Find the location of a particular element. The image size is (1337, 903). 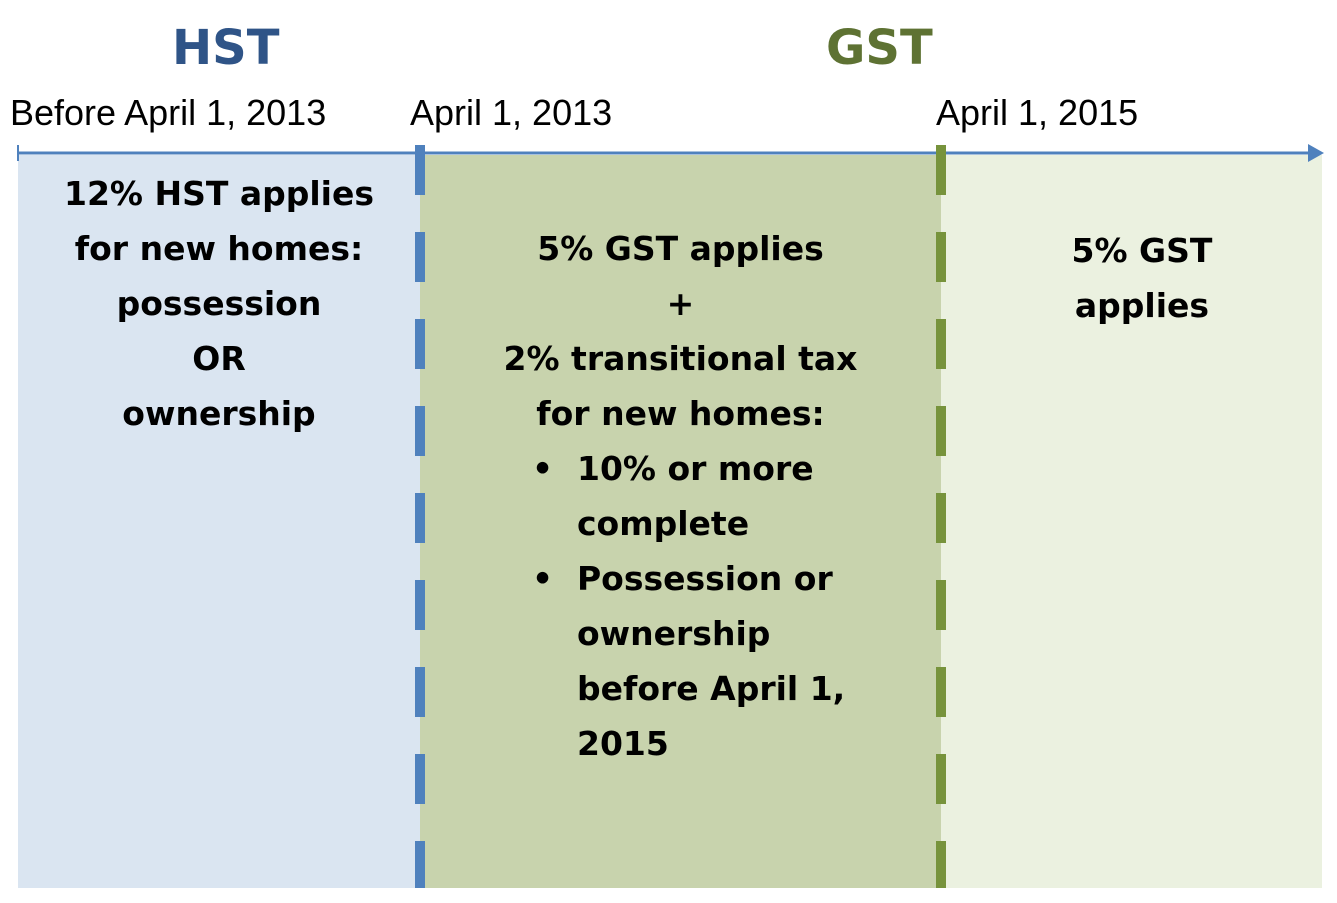

bullet-text-line: 10% or more is located at coordinates (695, 468).